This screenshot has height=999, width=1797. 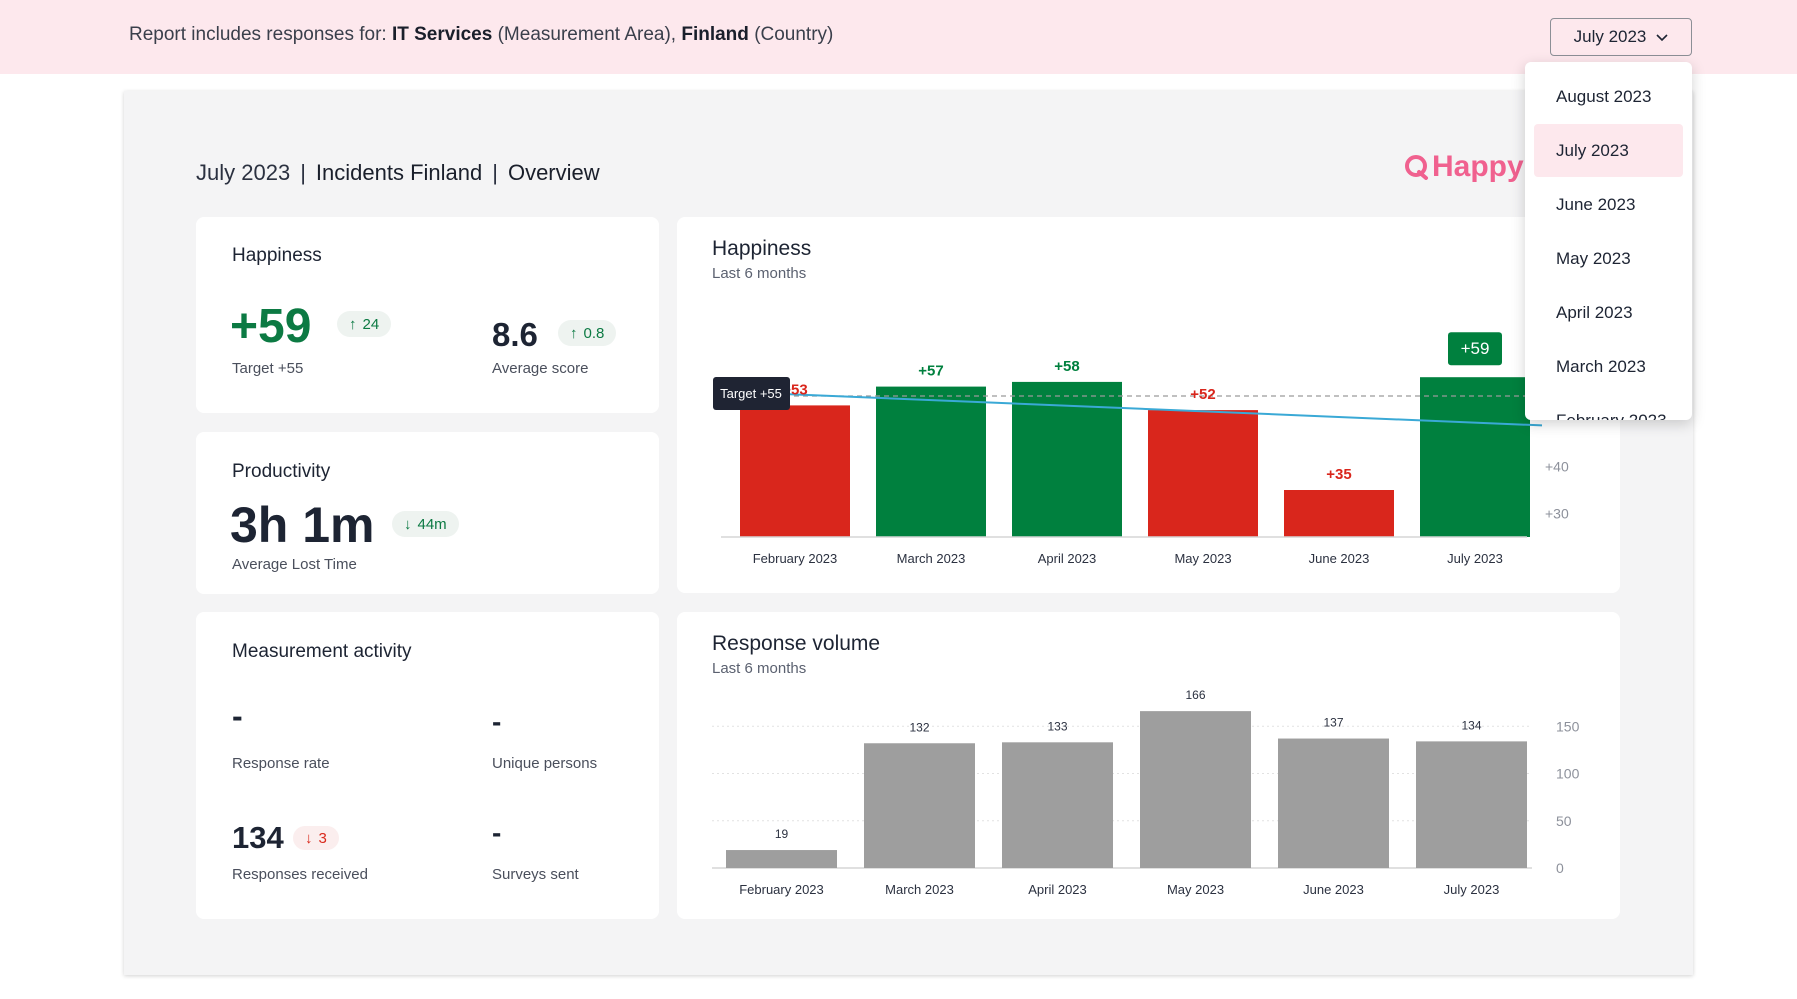 I want to click on happiness-x-label: March 2023, so click(x=931, y=558).